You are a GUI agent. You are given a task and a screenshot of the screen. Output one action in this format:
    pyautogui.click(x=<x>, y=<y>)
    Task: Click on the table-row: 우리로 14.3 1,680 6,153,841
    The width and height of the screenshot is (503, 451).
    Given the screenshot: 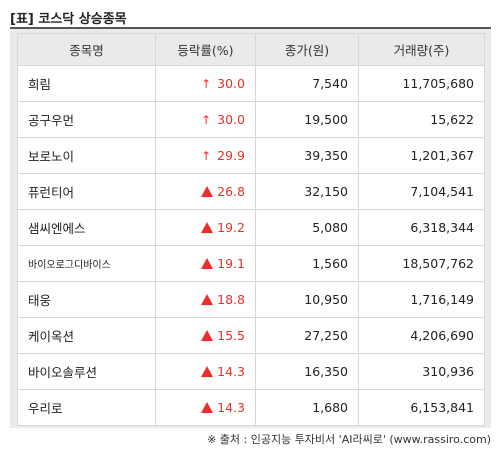 What is the action you would take?
    pyautogui.click(x=251, y=407)
    